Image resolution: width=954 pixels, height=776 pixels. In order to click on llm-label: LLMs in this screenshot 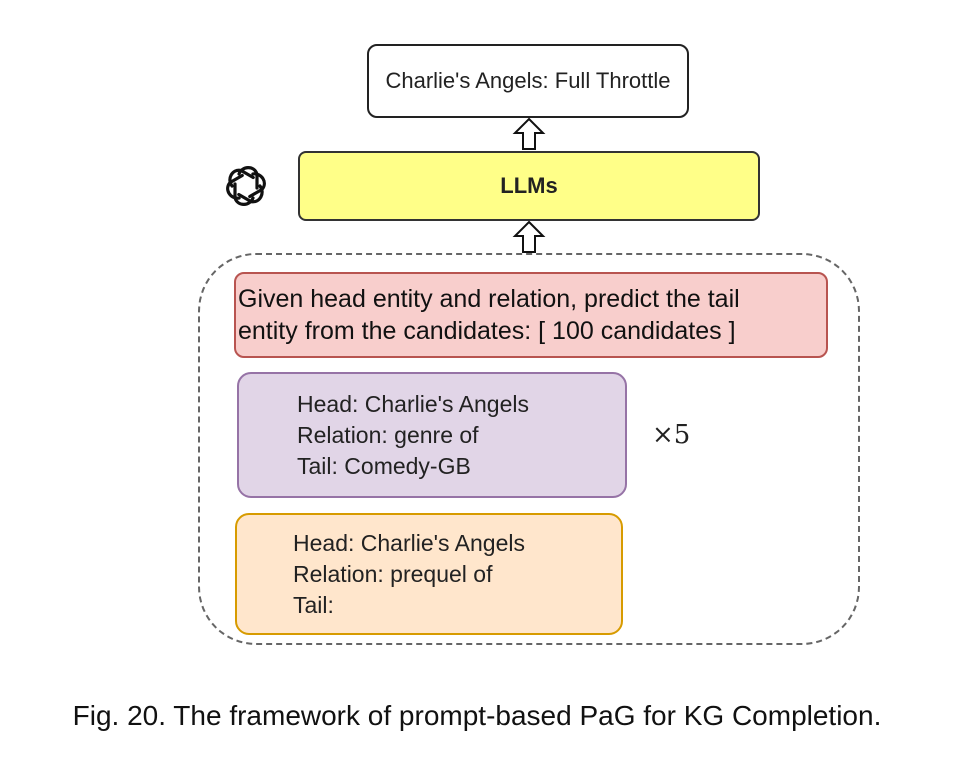, I will do `click(529, 185)`.